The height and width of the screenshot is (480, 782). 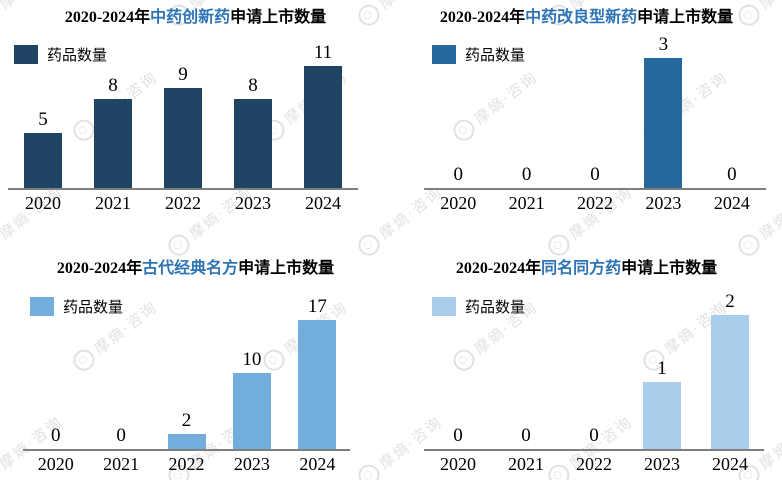 I want to click on bar-slot: 17, so click(x=317, y=372).